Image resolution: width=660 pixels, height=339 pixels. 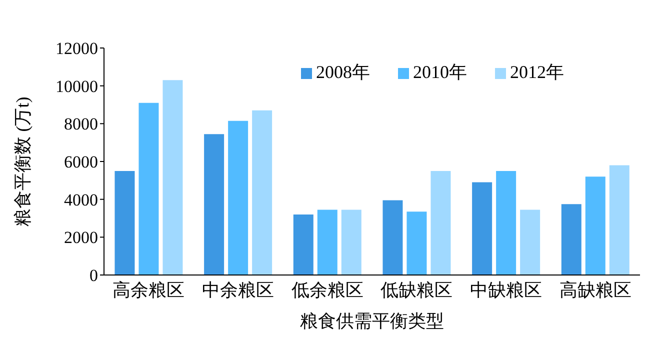 What do you see at coordinates (81, 200) in the screenshot?
I see `y-tick-label: 4000` at bounding box center [81, 200].